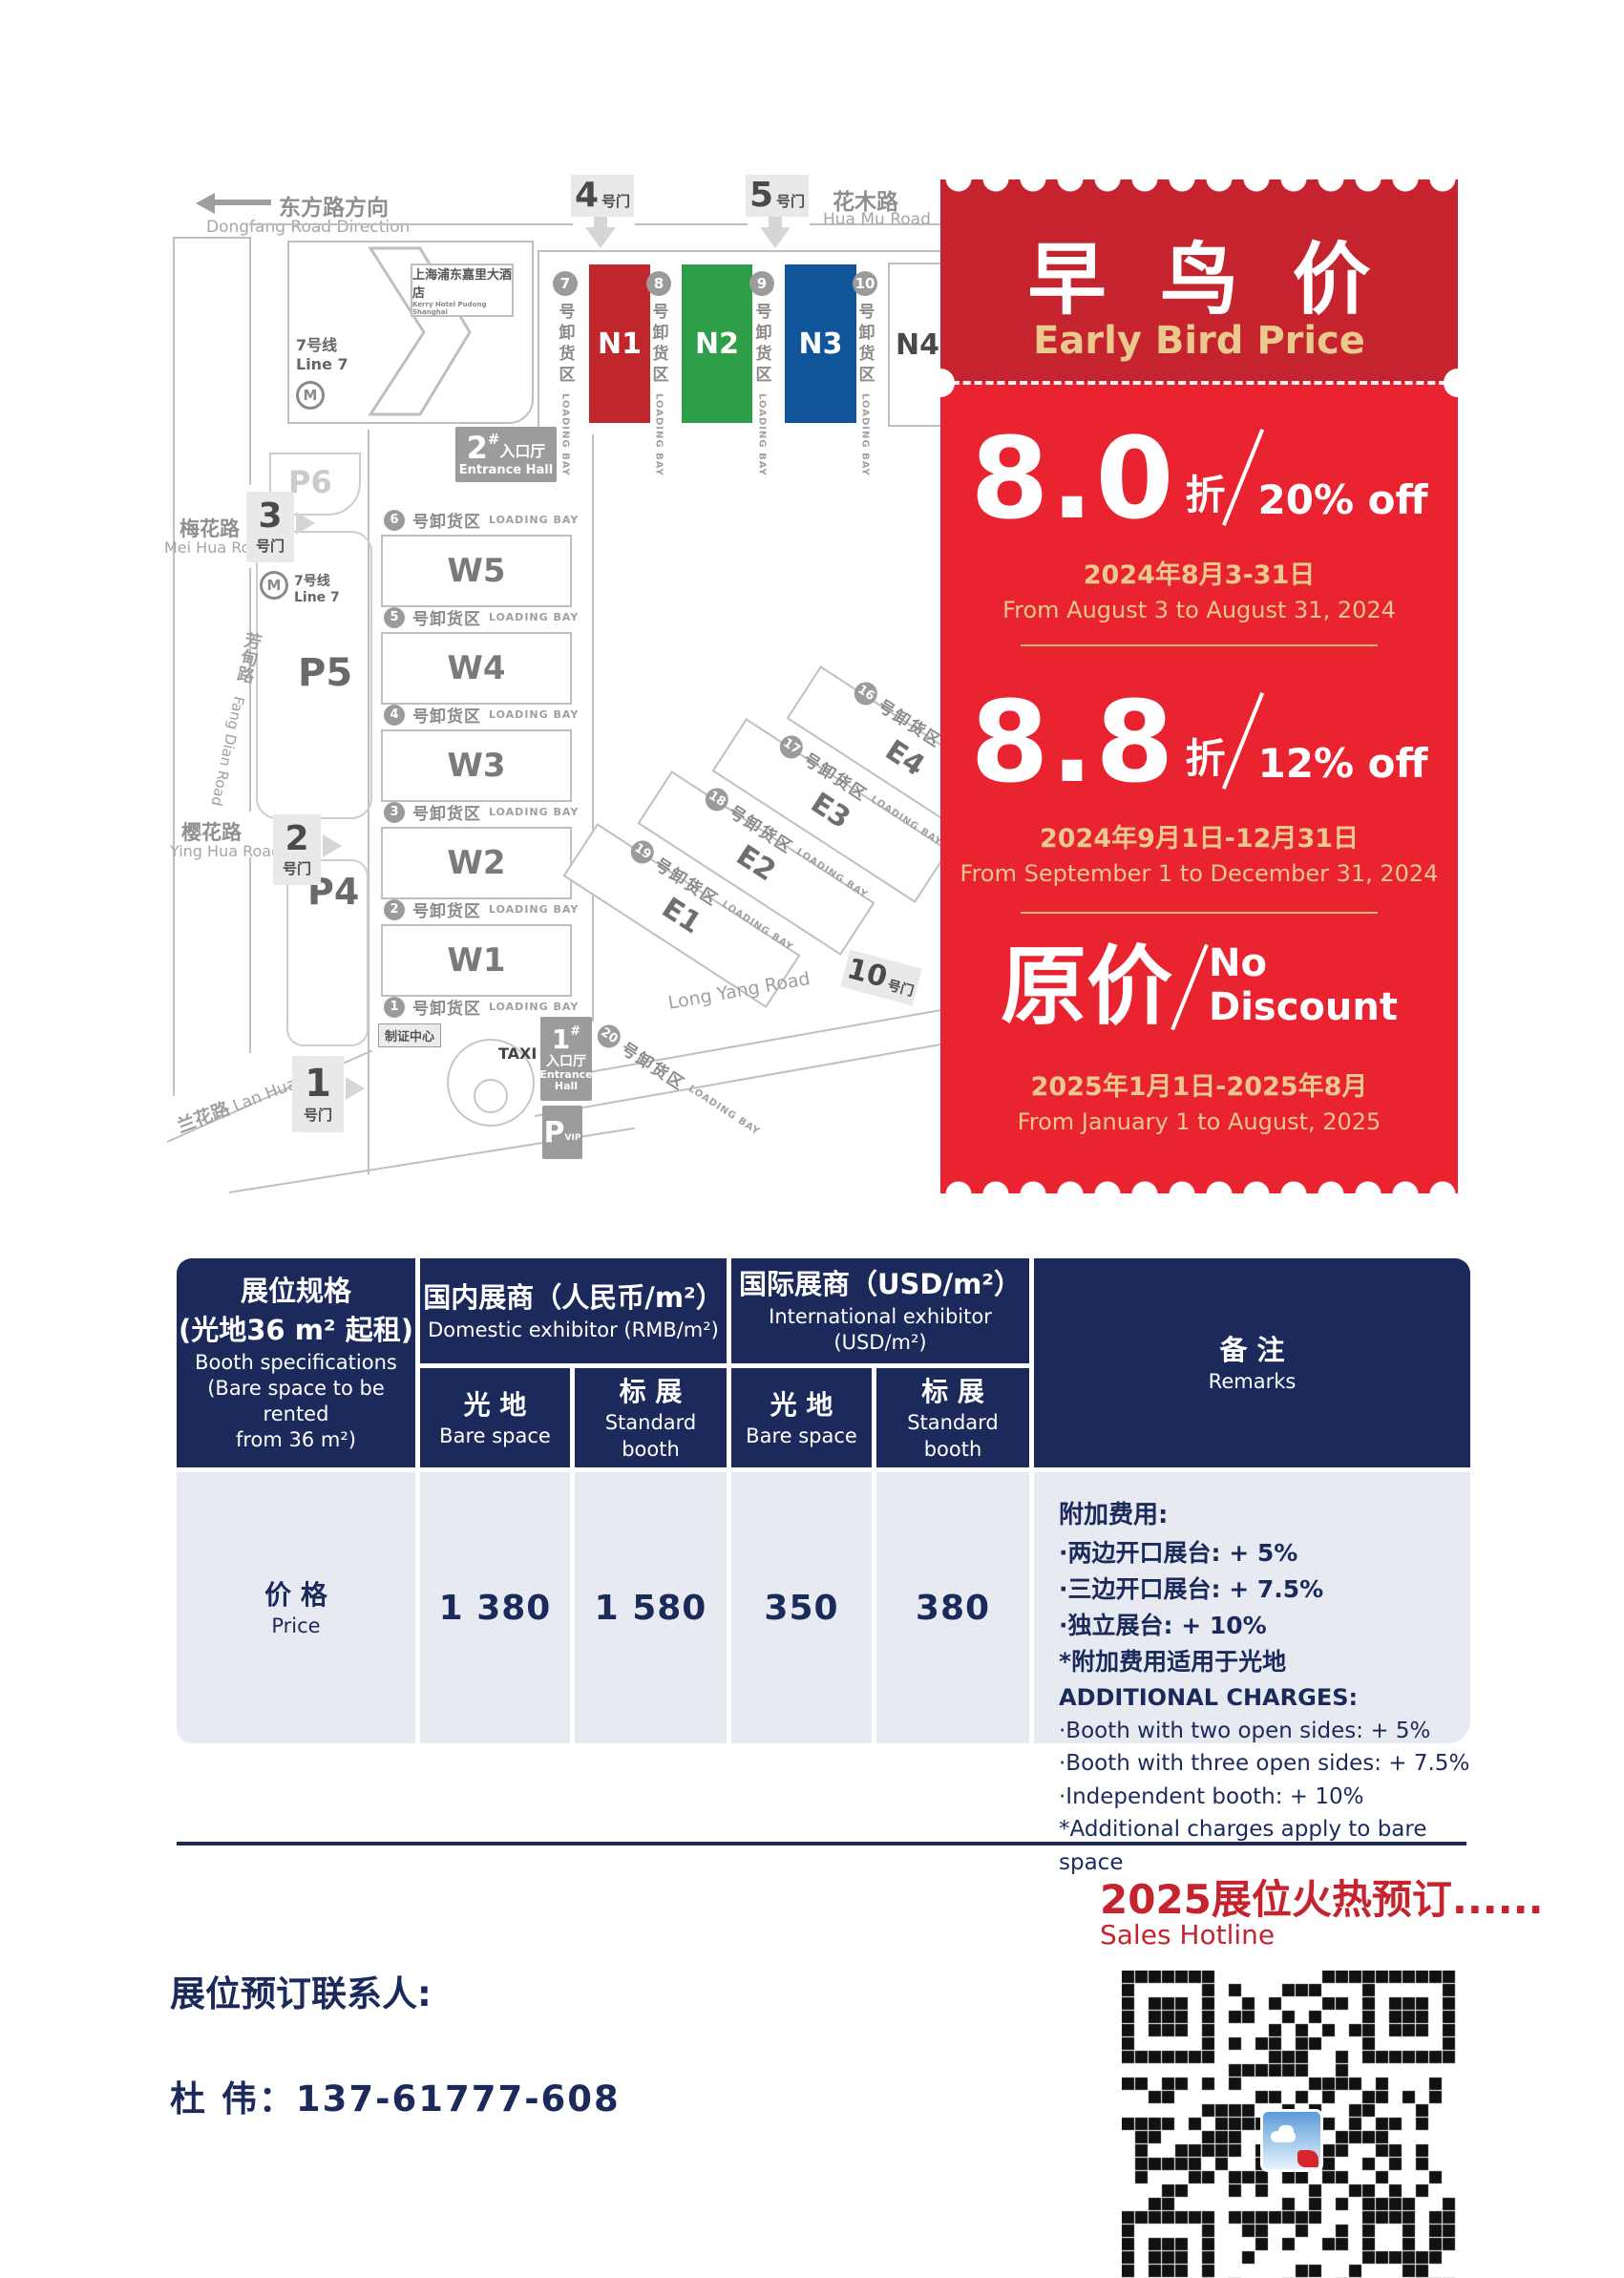 This screenshot has height=2278, width=1624. Describe the element at coordinates (332, 845) in the screenshot. I see `gate-2-arrow-icon` at that location.